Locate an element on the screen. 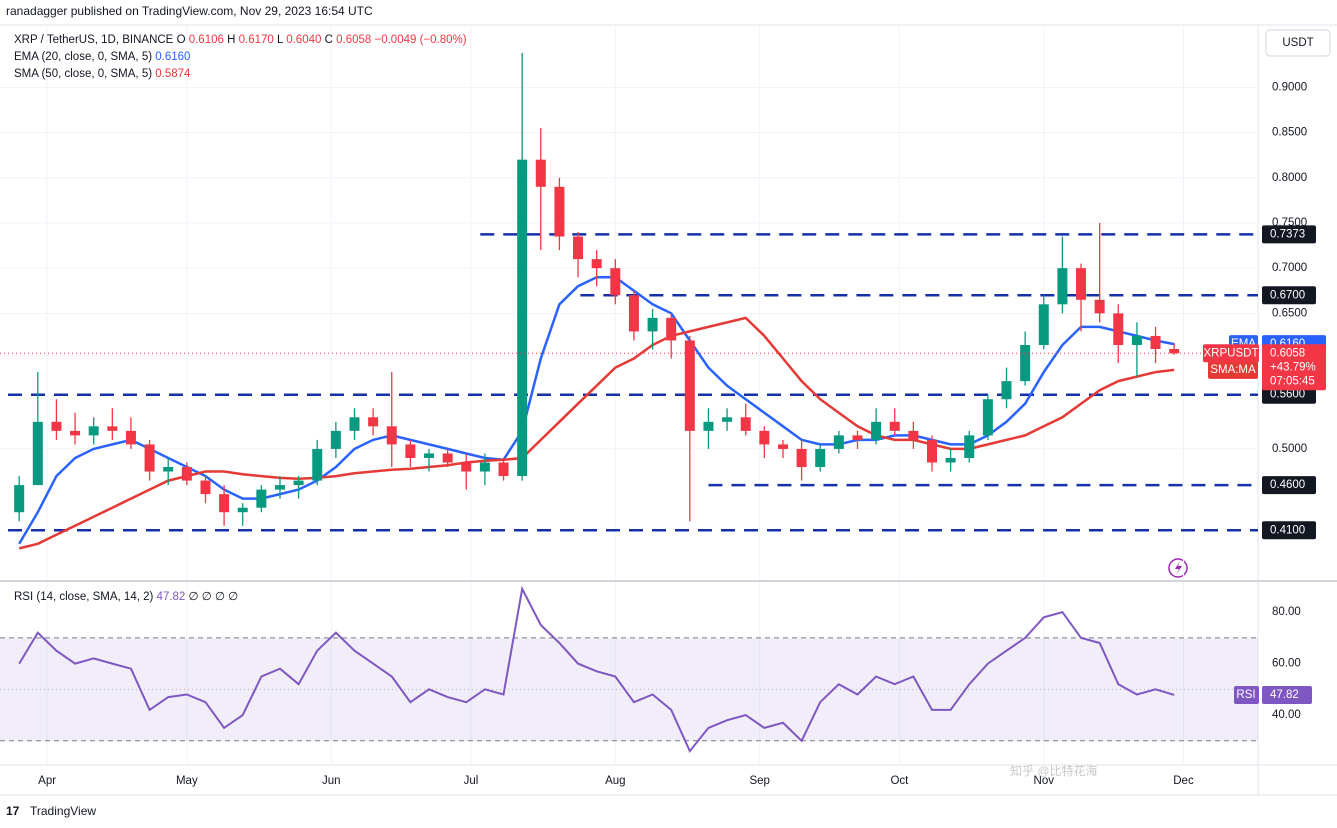 The width and height of the screenshot is (1337, 828). x-tick-label: Jun is located at coordinates (331, 781).